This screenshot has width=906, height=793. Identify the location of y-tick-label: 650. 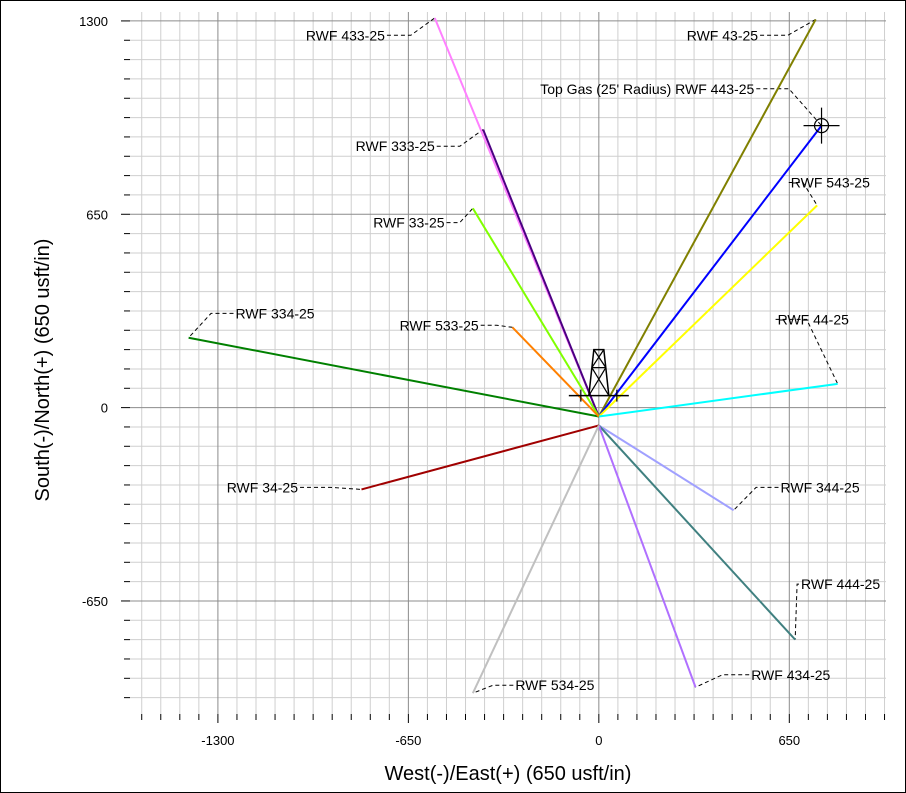
(97, 214).